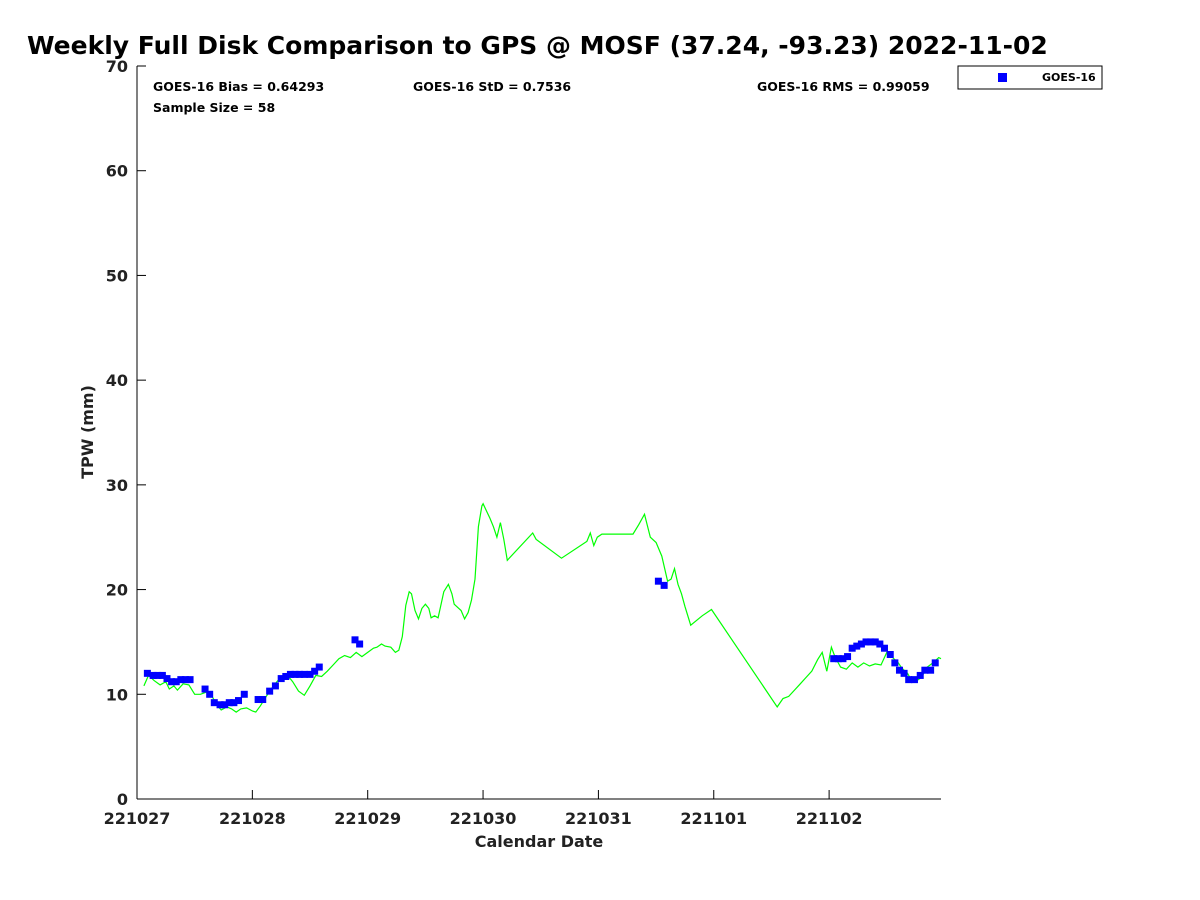 Image resolution: width=1200 pixels, height=900 pixels. What do you see at coordinates (713, 818) in the screenshot?
I see `x-tick-label: 221101` at bounding box center [713, 818].